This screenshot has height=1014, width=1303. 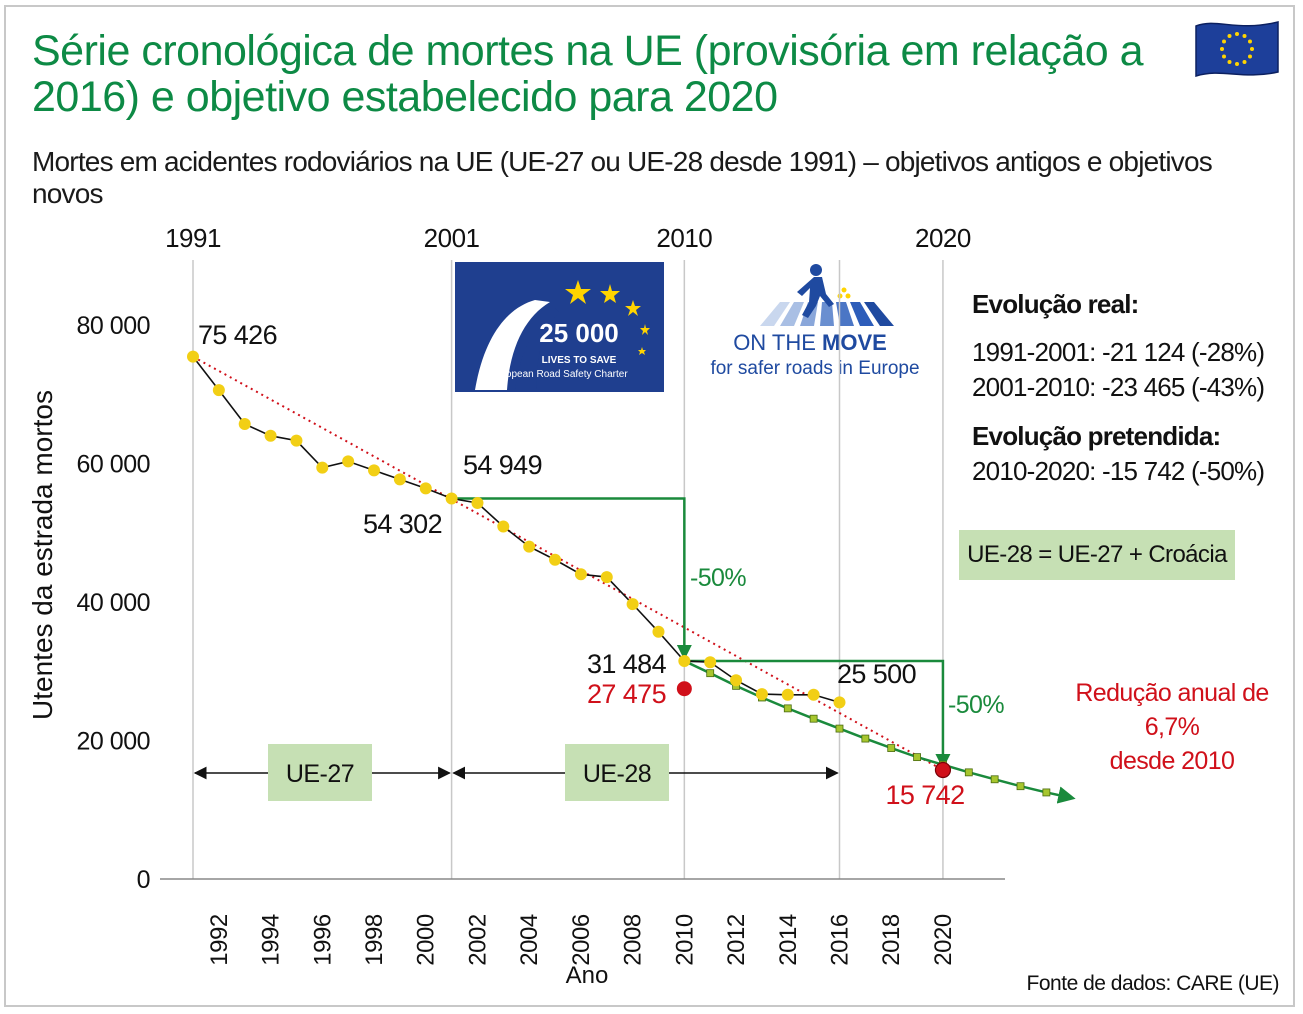 I want to click on x-tick-label: 2002, so click(x=477, y=940).